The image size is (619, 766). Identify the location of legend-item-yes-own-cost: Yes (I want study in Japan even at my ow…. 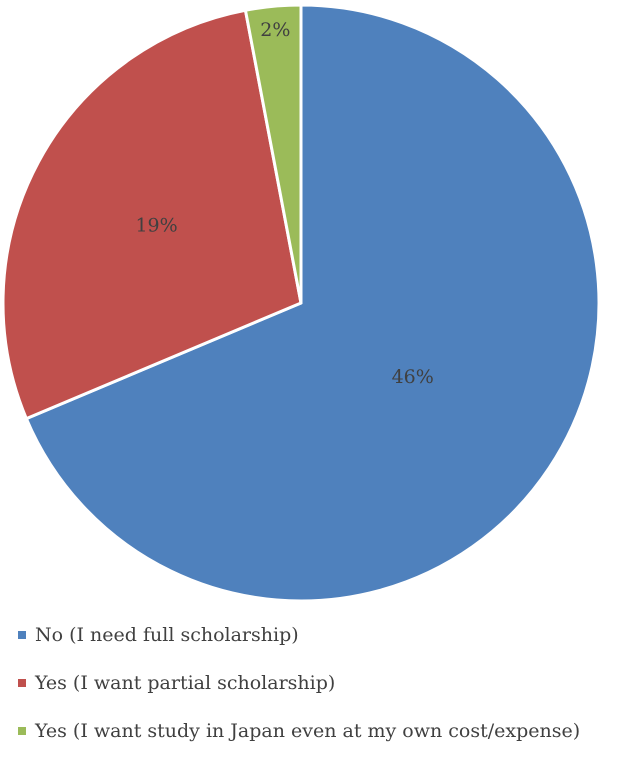
(299, 731).